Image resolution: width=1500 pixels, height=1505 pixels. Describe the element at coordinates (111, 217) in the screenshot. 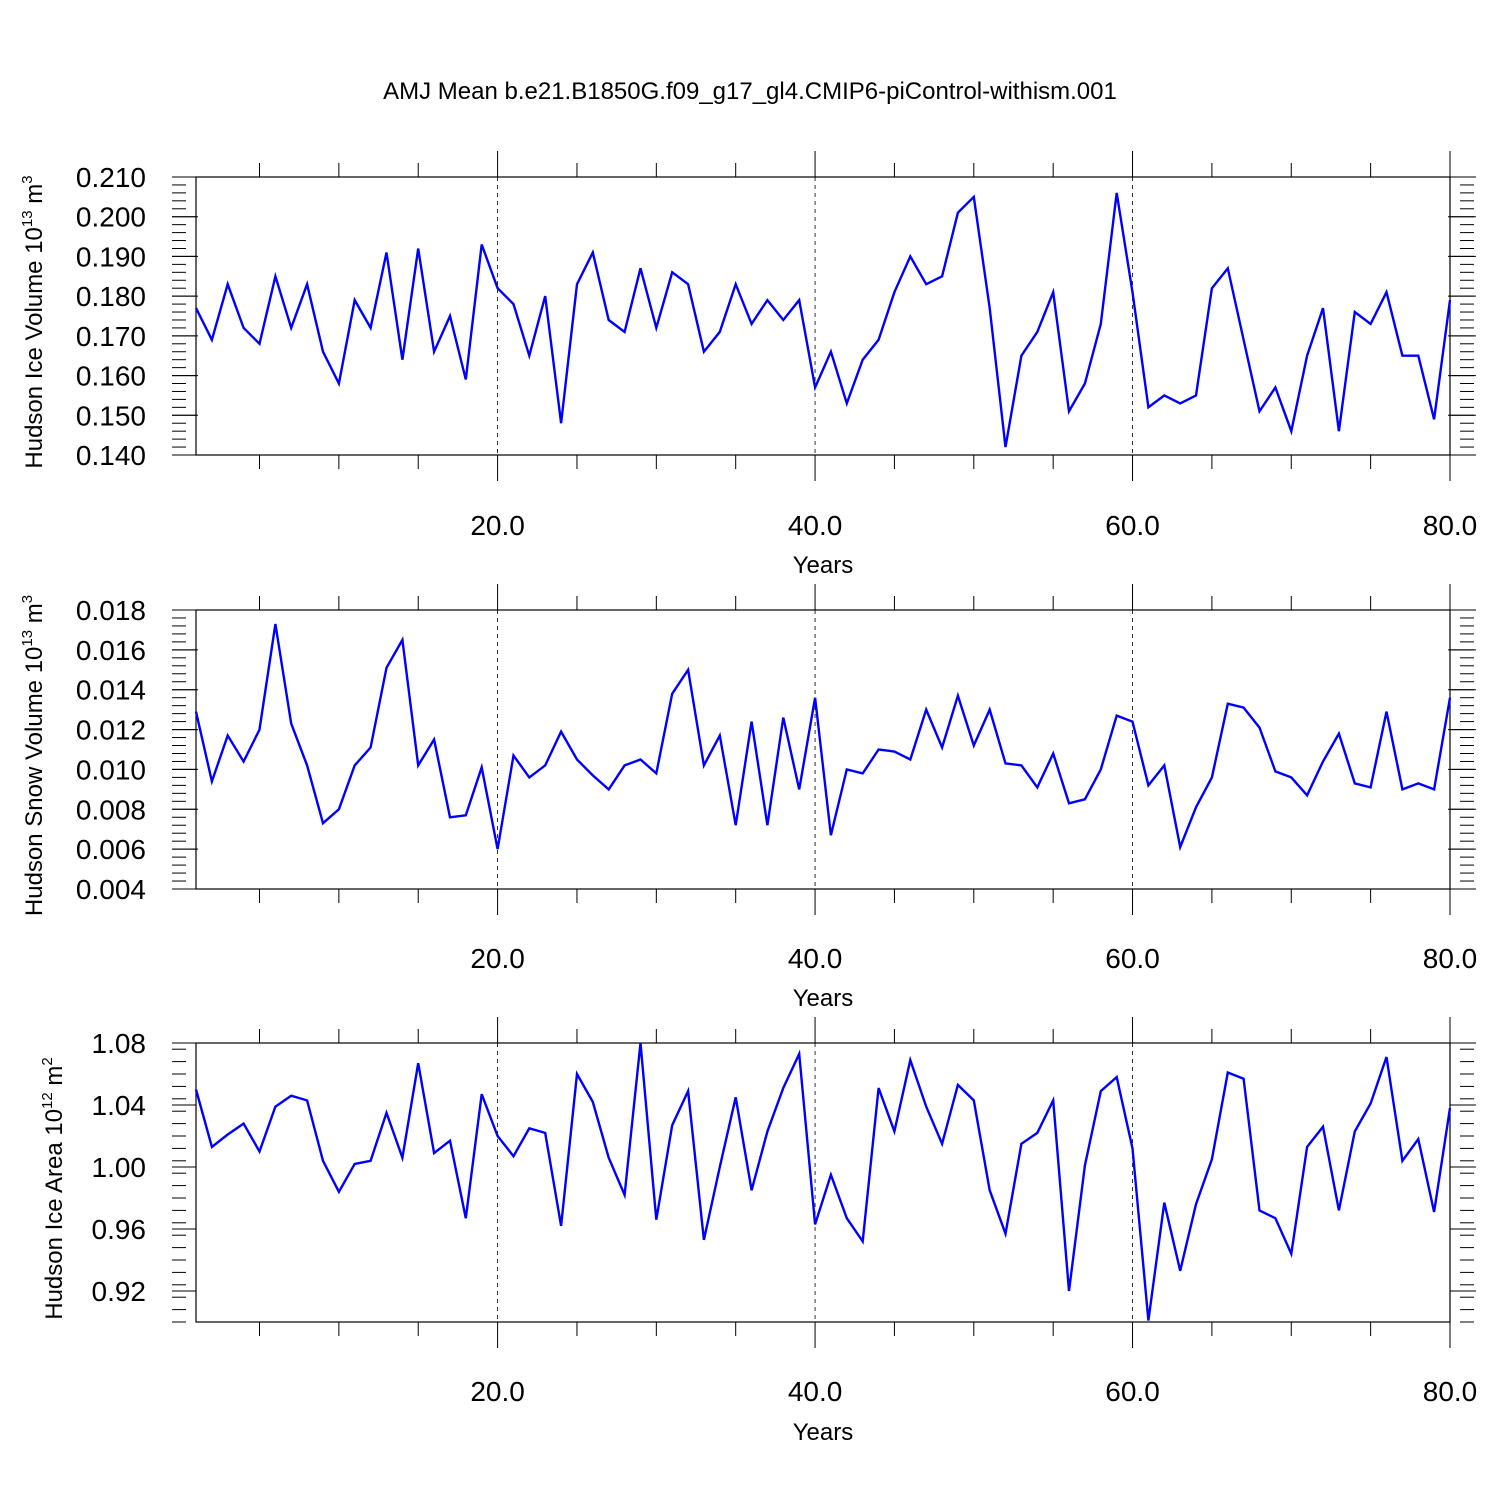

I see `y-tick-label: 0.200` at that location.